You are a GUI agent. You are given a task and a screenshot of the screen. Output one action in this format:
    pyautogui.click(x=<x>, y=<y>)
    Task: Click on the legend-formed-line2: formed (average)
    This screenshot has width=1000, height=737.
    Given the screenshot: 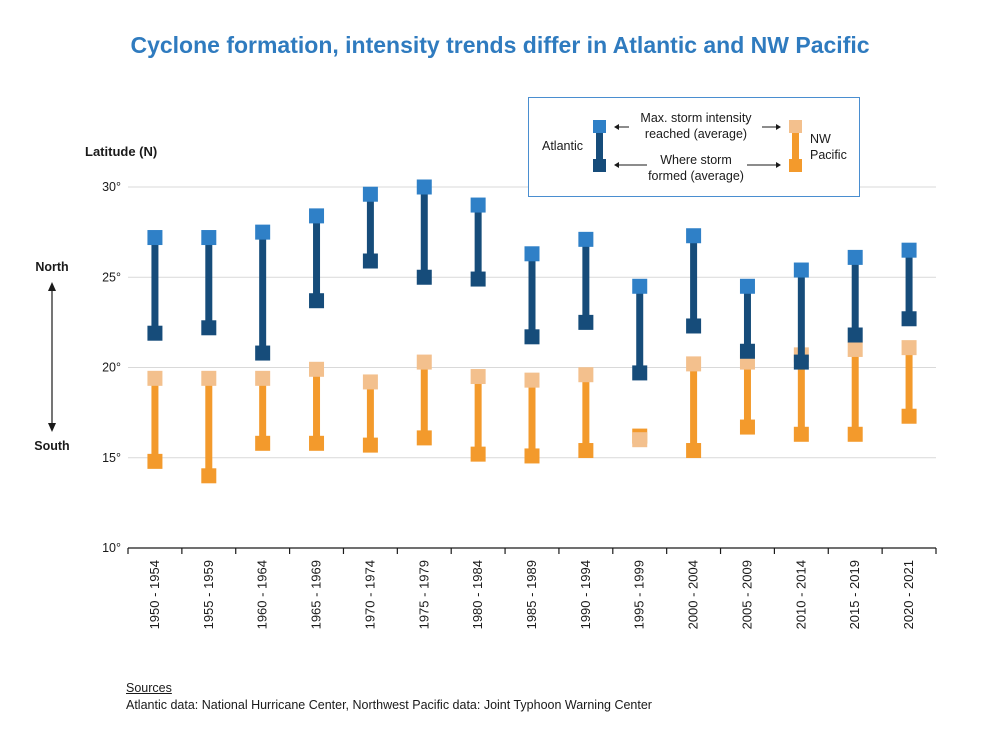 What is the action you would take?
    pyautogui.click(x=696, y=176)
    